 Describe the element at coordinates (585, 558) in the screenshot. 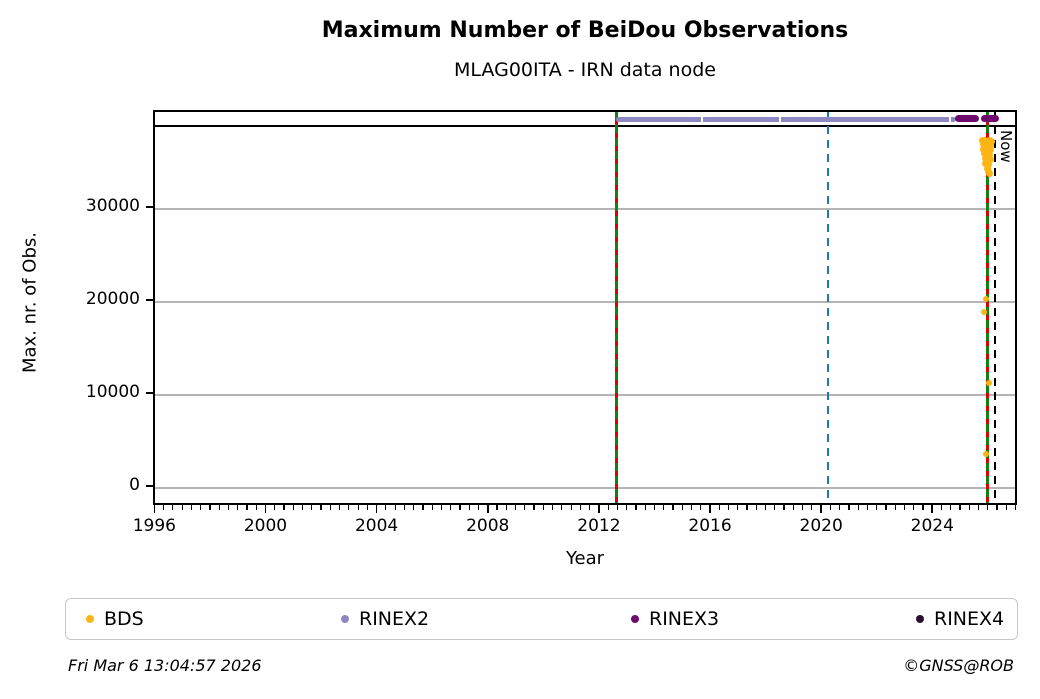

I see `x-axis-label: Year` at that location.